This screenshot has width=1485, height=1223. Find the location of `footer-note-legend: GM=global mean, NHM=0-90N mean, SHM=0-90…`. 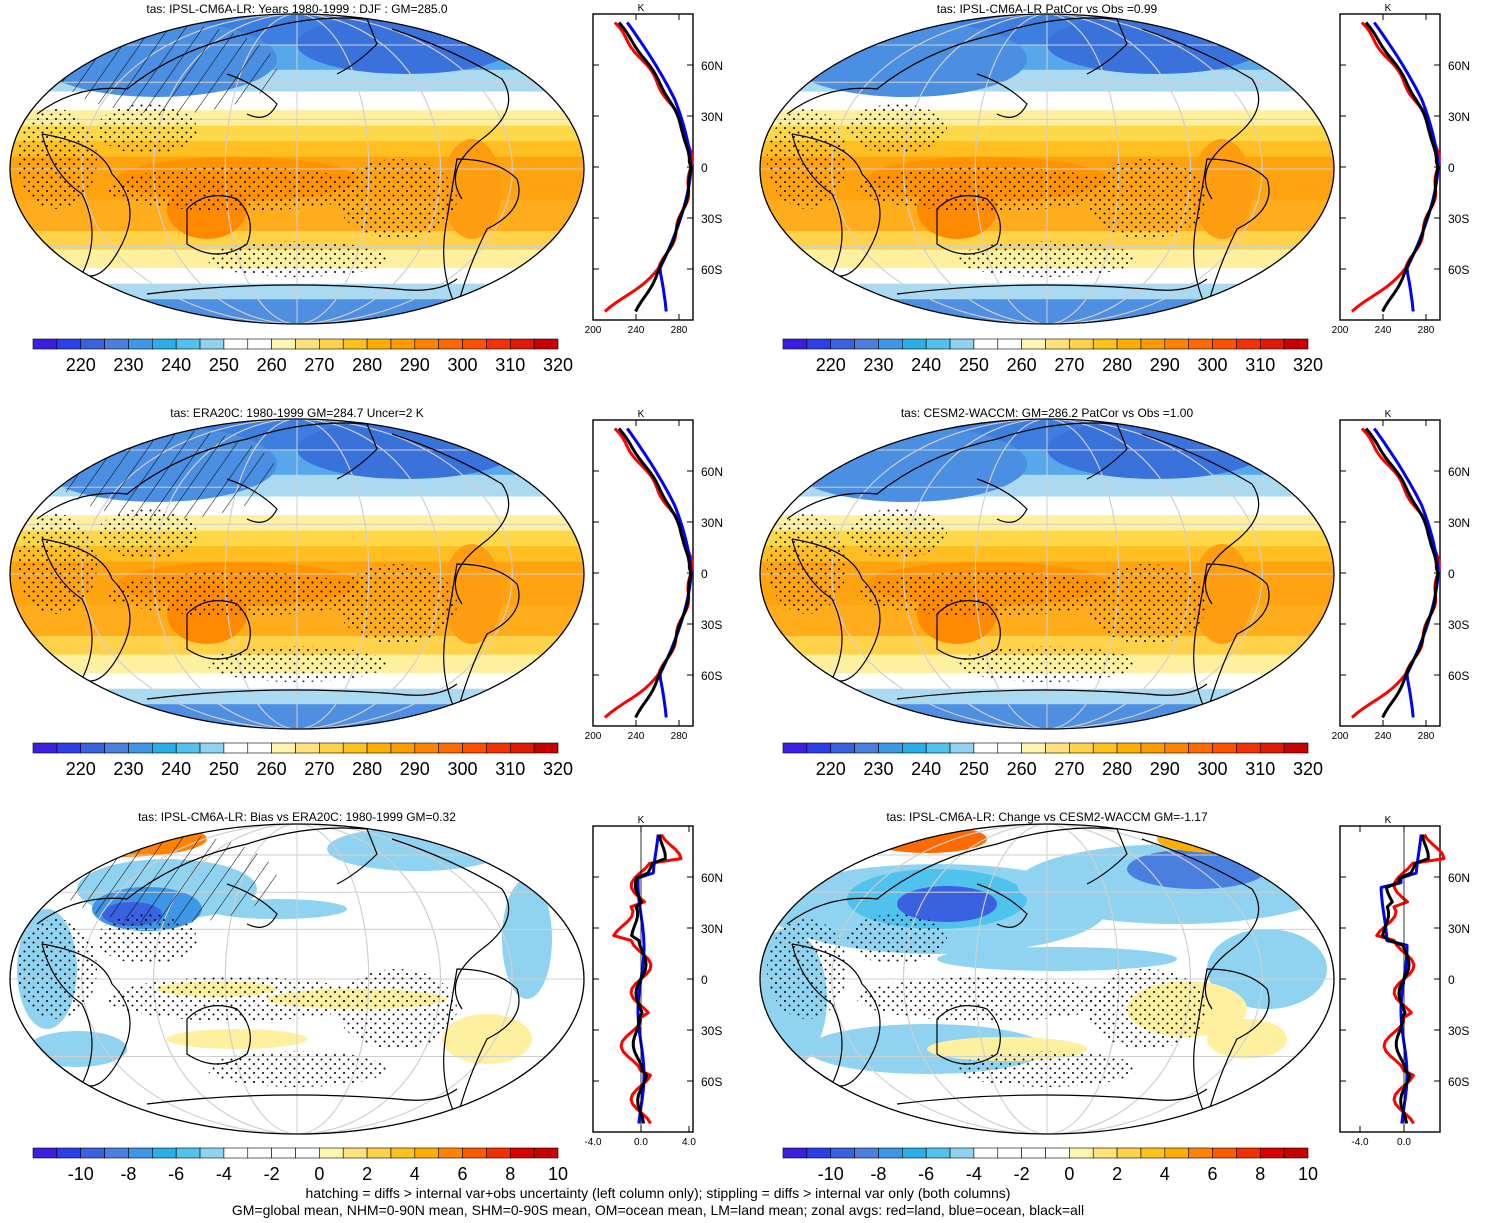

footer-note-legend: GM=global mean, NHM=0-90N mean, SHM=0-90… is located at coordinates (658, 1210).